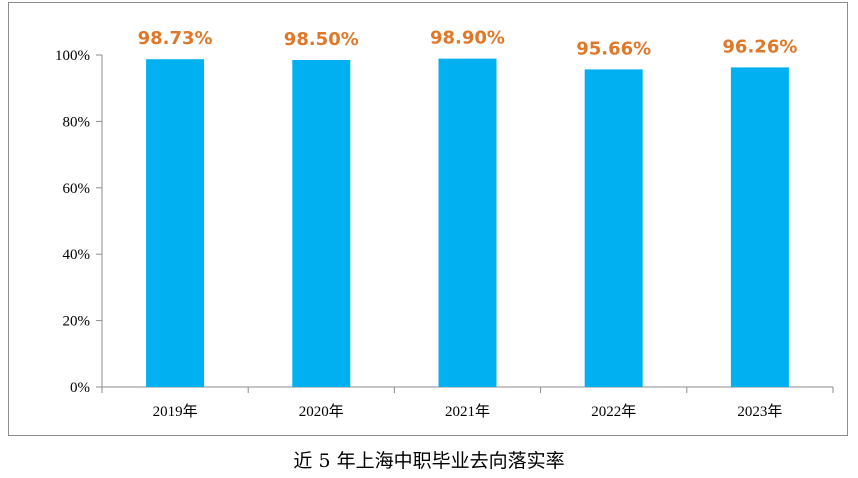 Image resolution: width=858 pixels, height=478 pixels. I want to click on y-tick-label: 40%, so click(77, 255).